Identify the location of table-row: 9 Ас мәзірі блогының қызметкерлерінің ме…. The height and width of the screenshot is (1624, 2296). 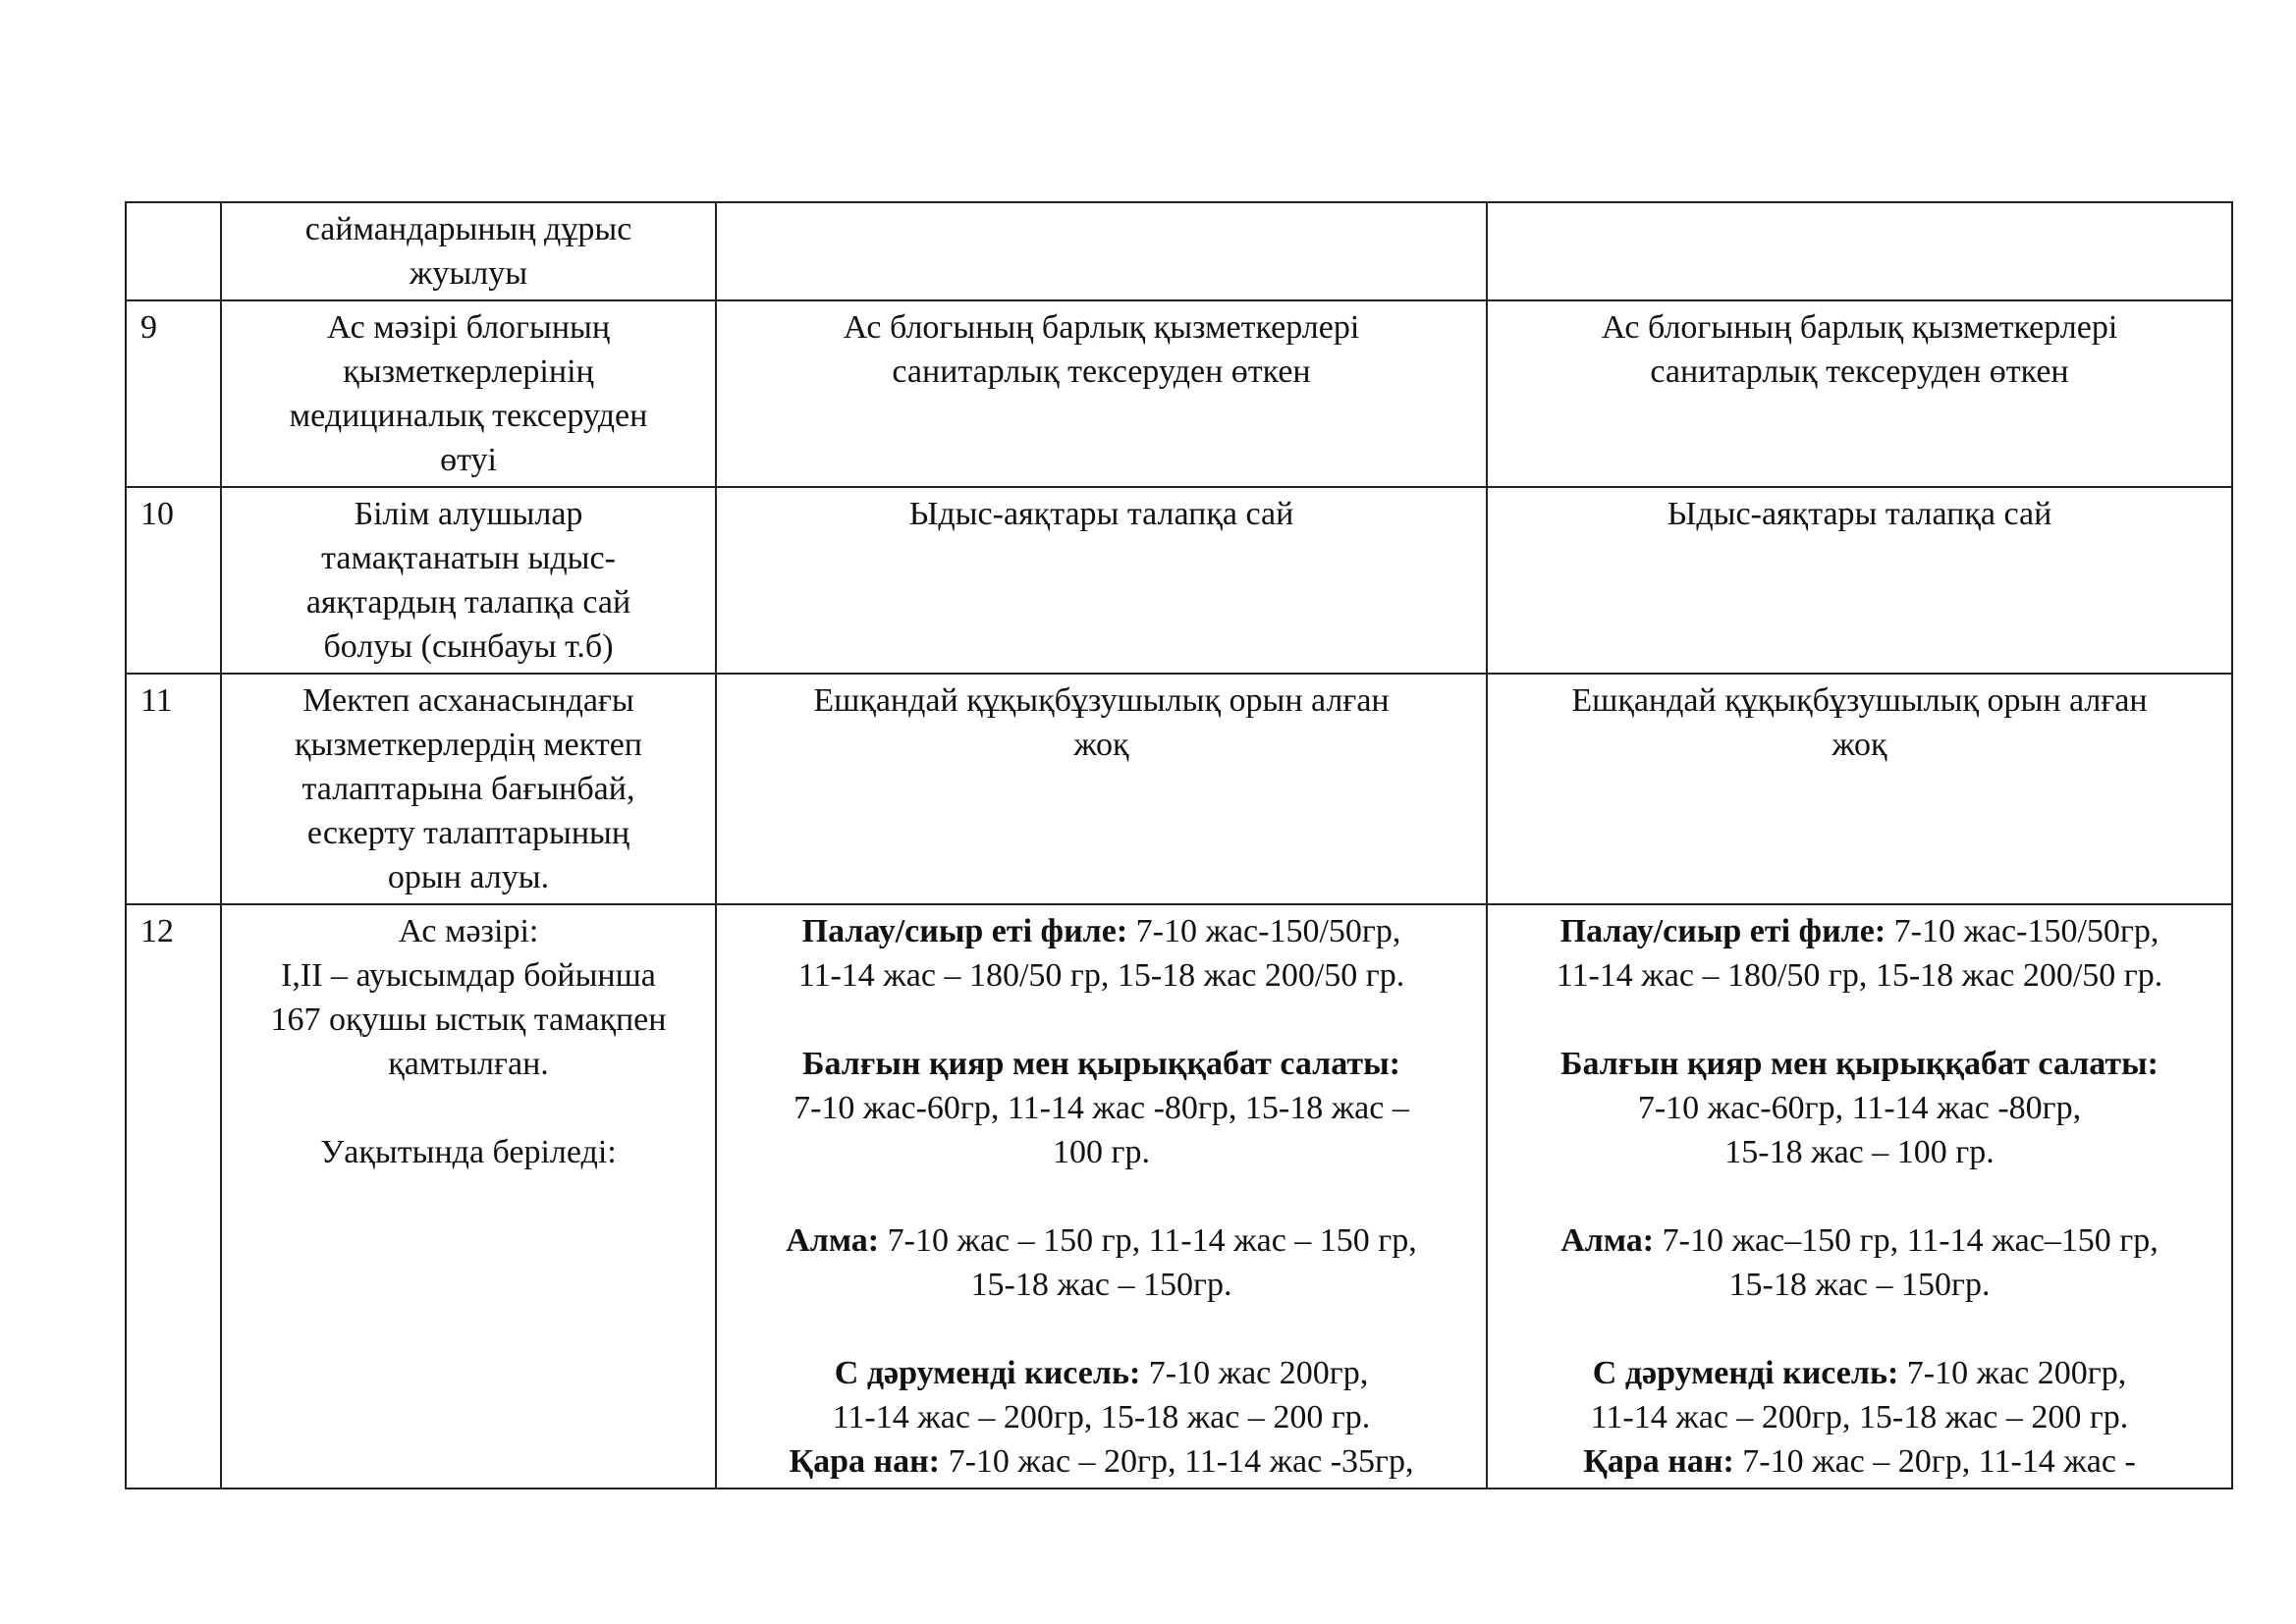
(1179, 393).